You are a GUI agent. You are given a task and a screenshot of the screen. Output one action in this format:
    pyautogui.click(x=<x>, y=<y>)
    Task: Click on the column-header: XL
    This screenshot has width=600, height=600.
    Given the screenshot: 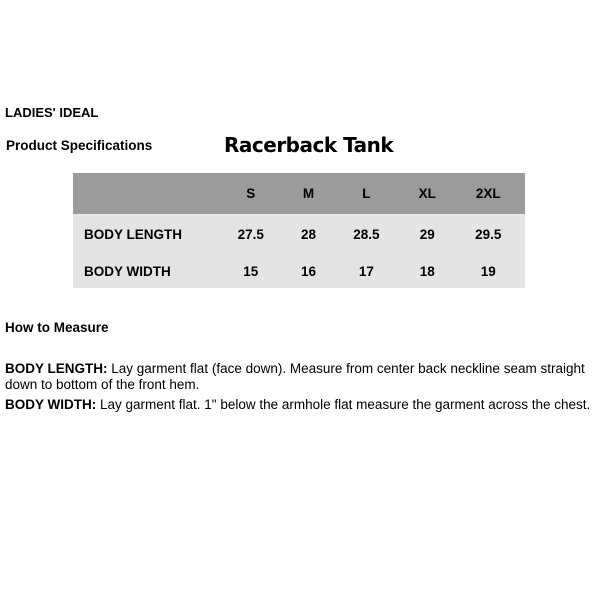 What is the action you would take?
    pyautogui.click(x=427, y=193)
    